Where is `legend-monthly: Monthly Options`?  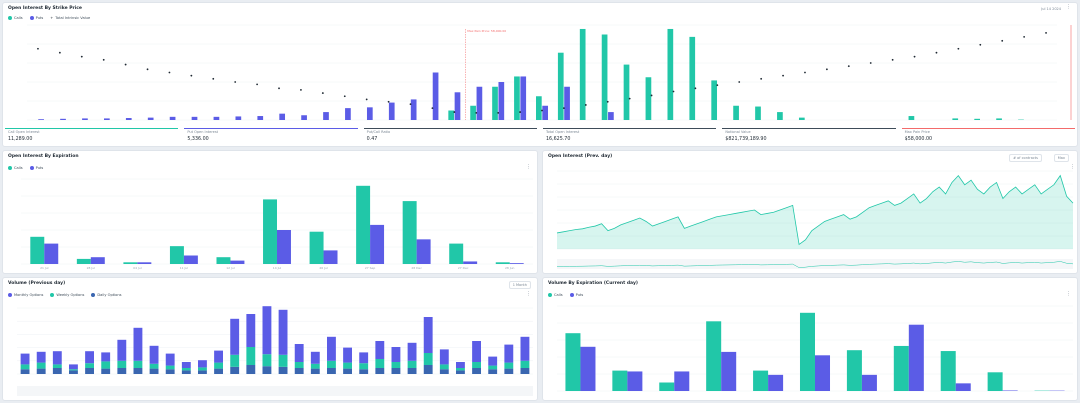
legend-monthly: Monthly Options is located at coordinates (25, 295).